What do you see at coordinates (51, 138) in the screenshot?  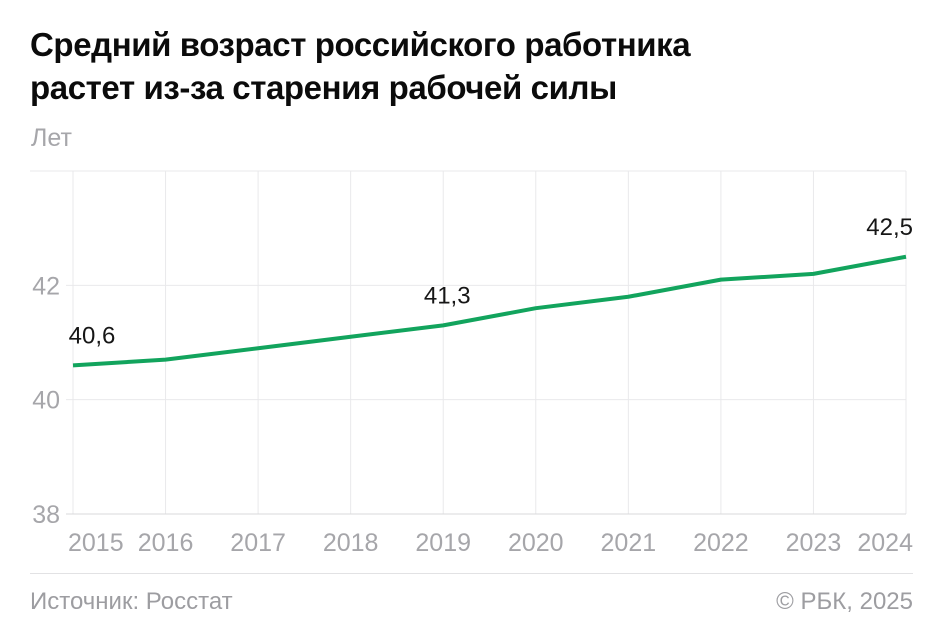 I see `y-axis-units-label: Лет` at bounding box center [51, 138].